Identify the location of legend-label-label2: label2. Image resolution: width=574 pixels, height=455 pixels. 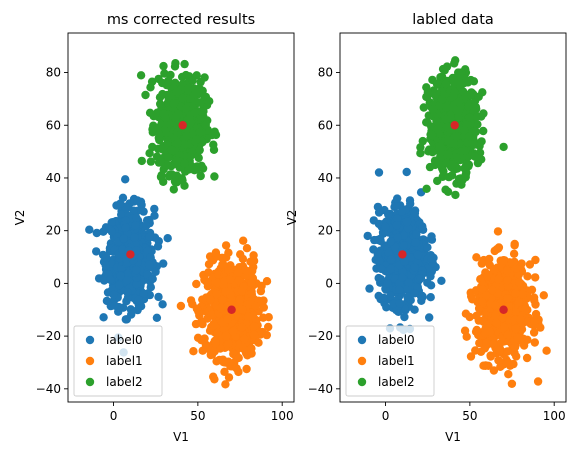
(124, 382).